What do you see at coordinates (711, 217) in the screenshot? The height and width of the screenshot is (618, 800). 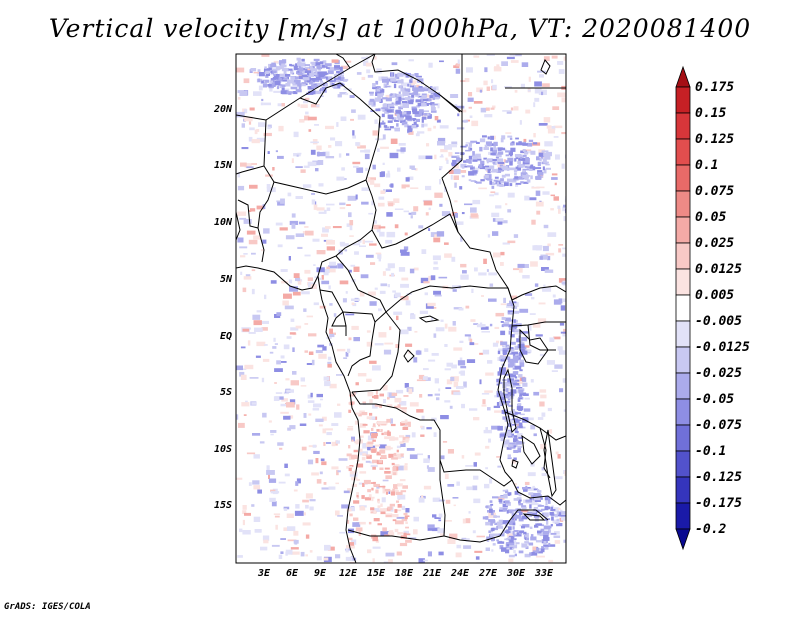 I see `colorbar-label: 0.05` at bounding box center [711, 217].